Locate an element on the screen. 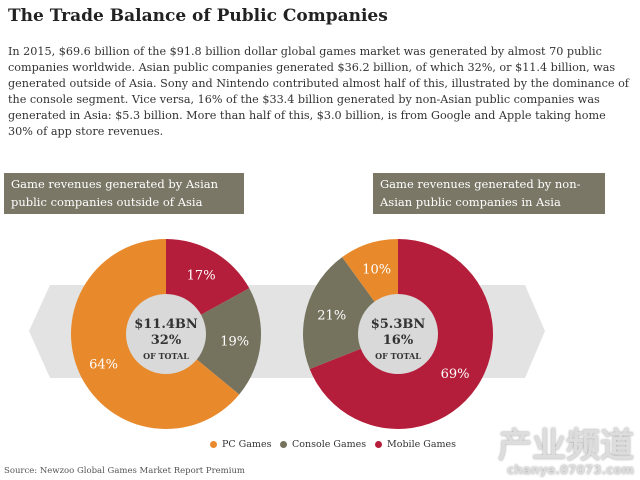 Image resolution: width=640 pixels, height=480 pixels. mobile-dot-icon is located at coordinates (378, 444).